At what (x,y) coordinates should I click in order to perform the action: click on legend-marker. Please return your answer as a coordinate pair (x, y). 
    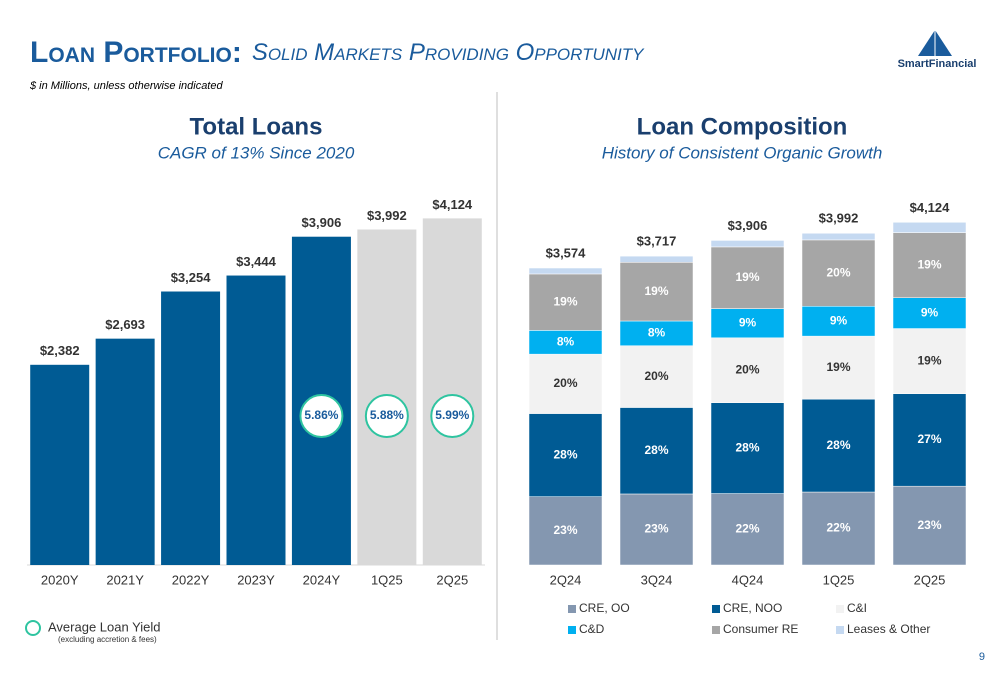
    Looking at the image, I should click on (33, 628).